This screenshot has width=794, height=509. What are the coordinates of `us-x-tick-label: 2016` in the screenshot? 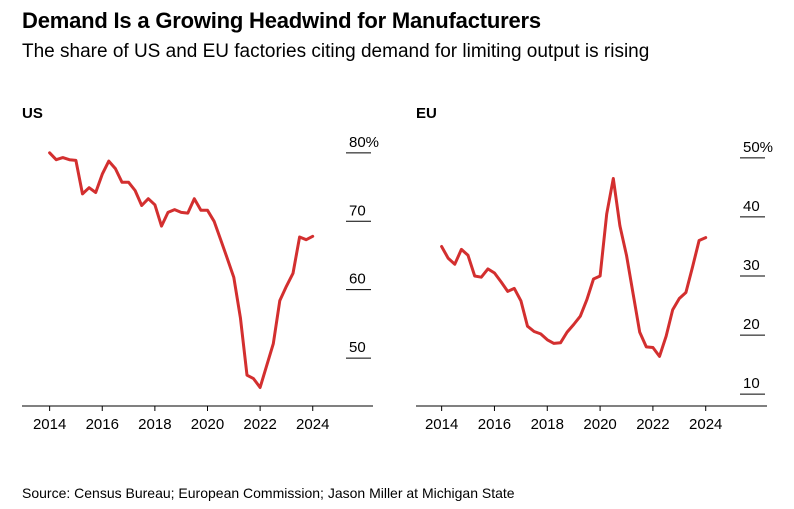 It's located at (102, 424).